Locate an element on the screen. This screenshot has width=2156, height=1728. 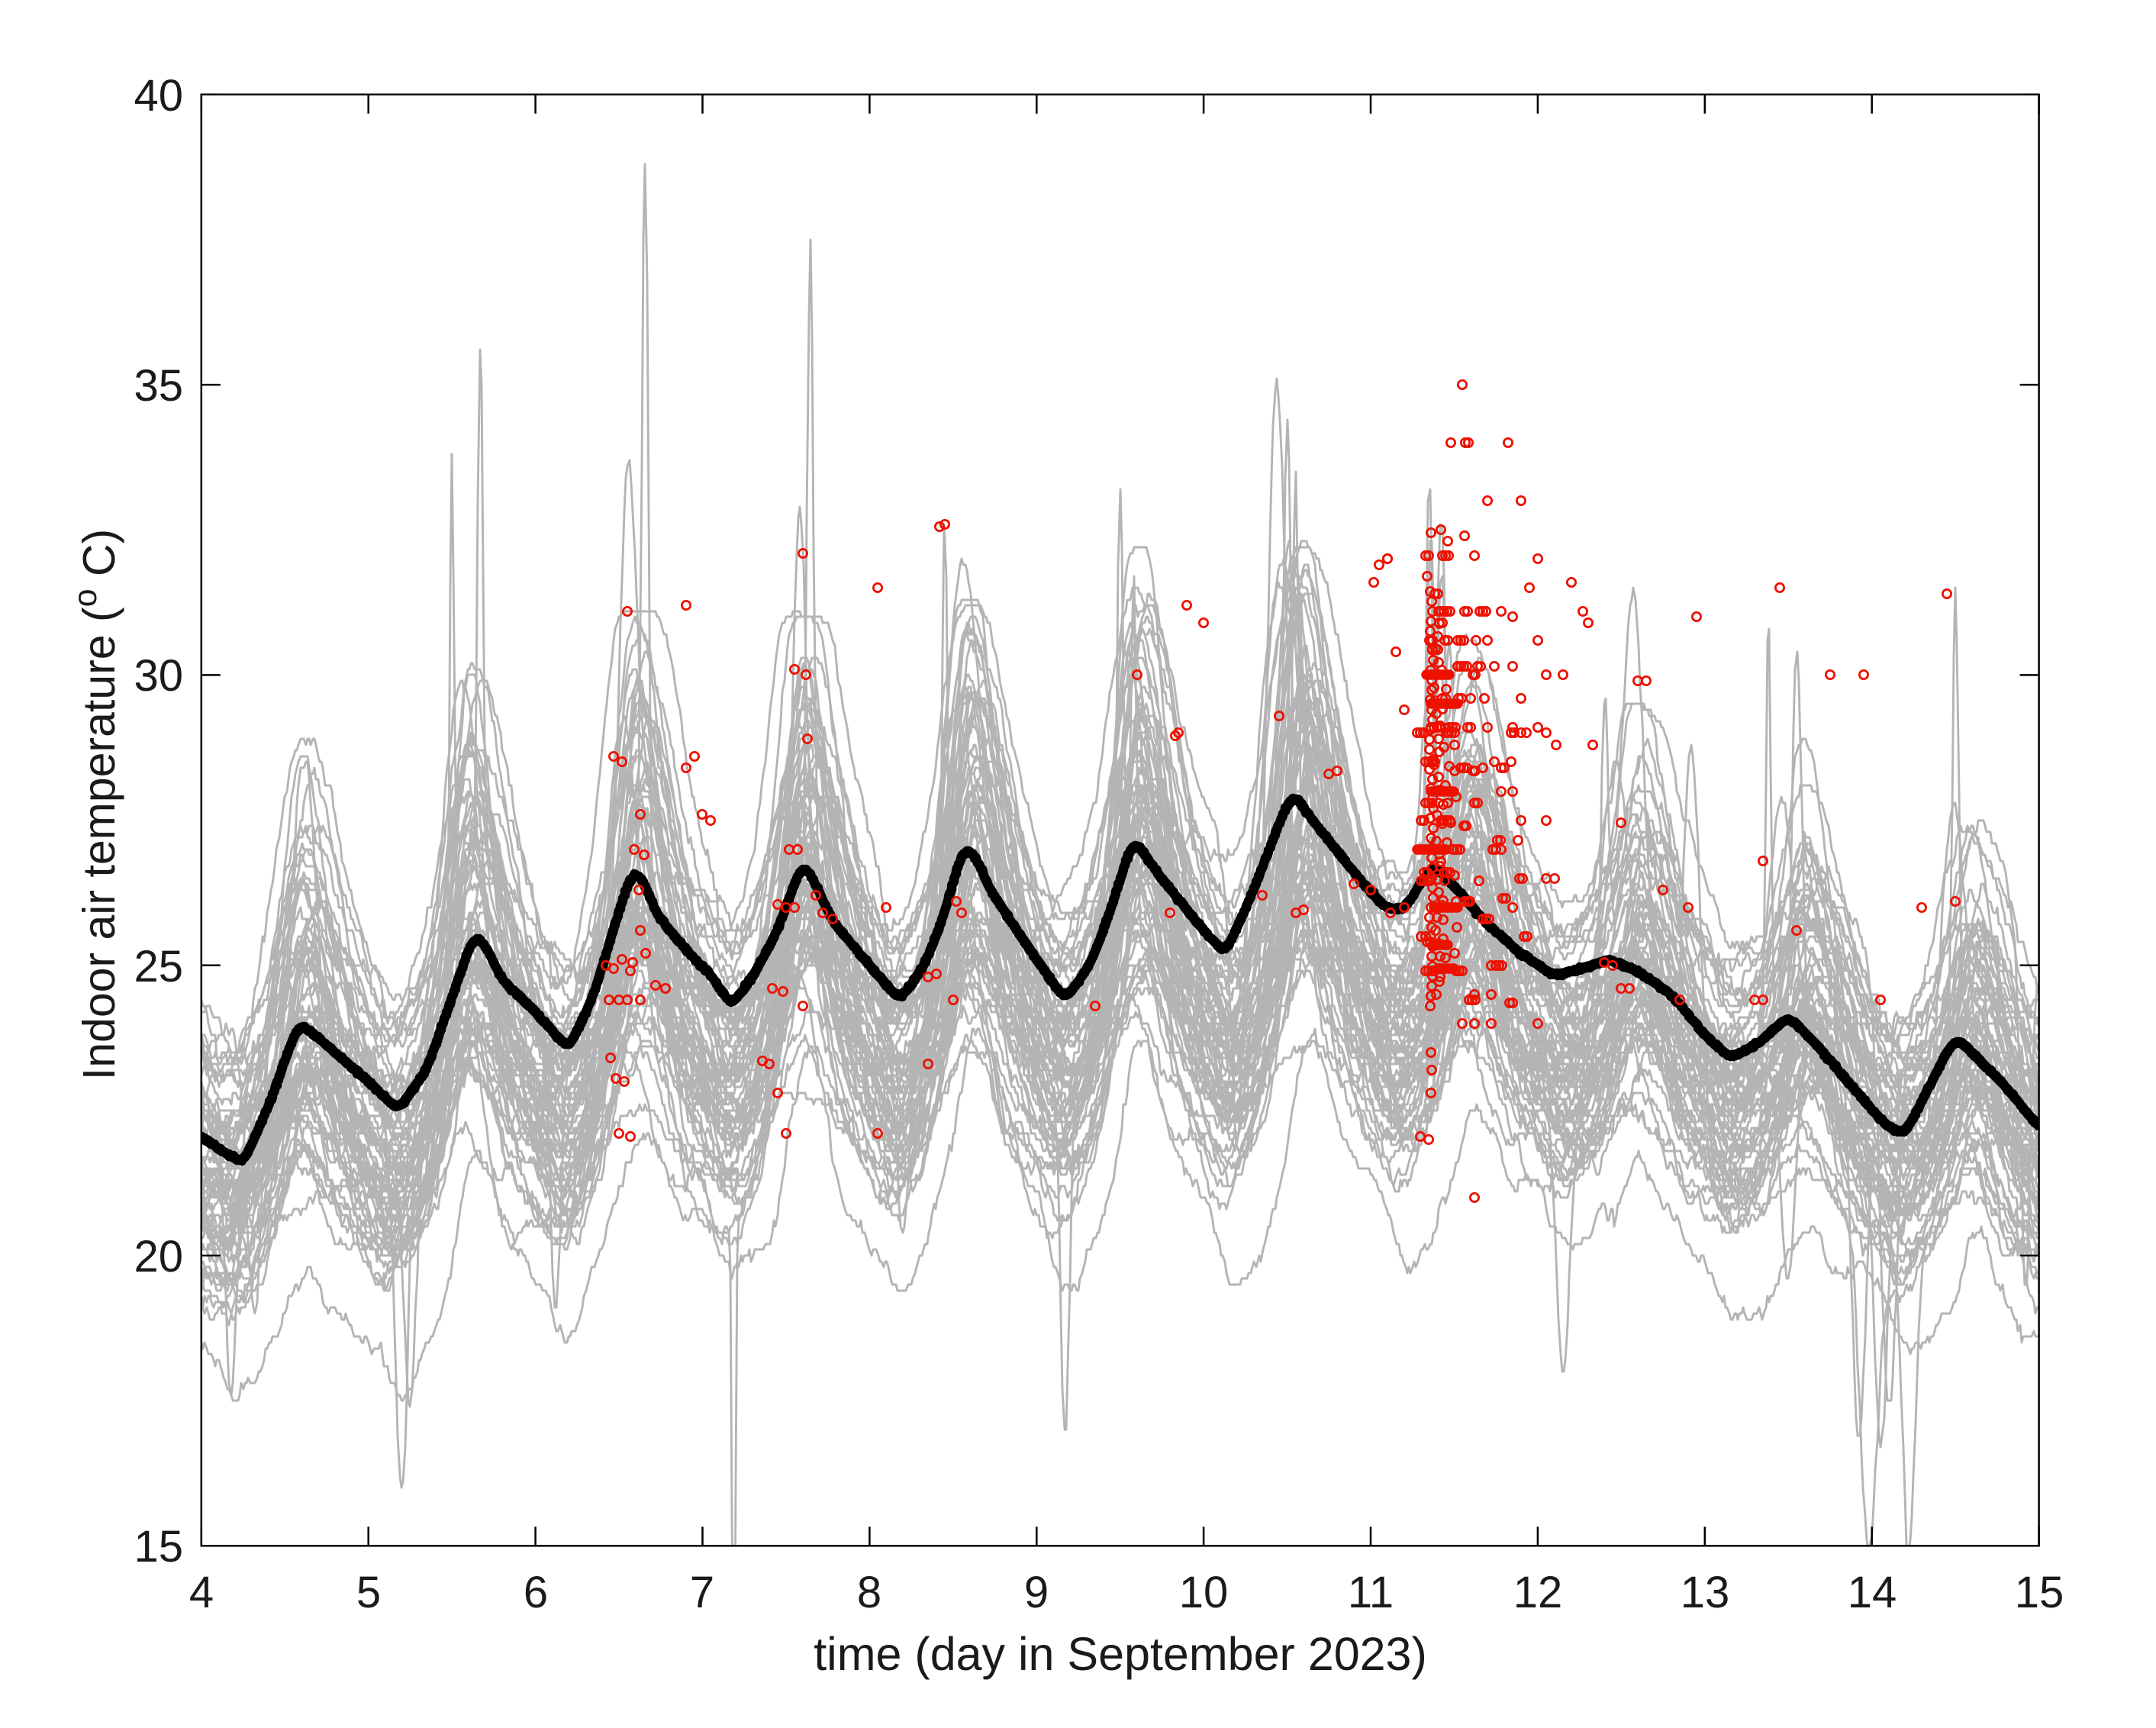
svg-text: 4 is located at coordinates (201, 1592).